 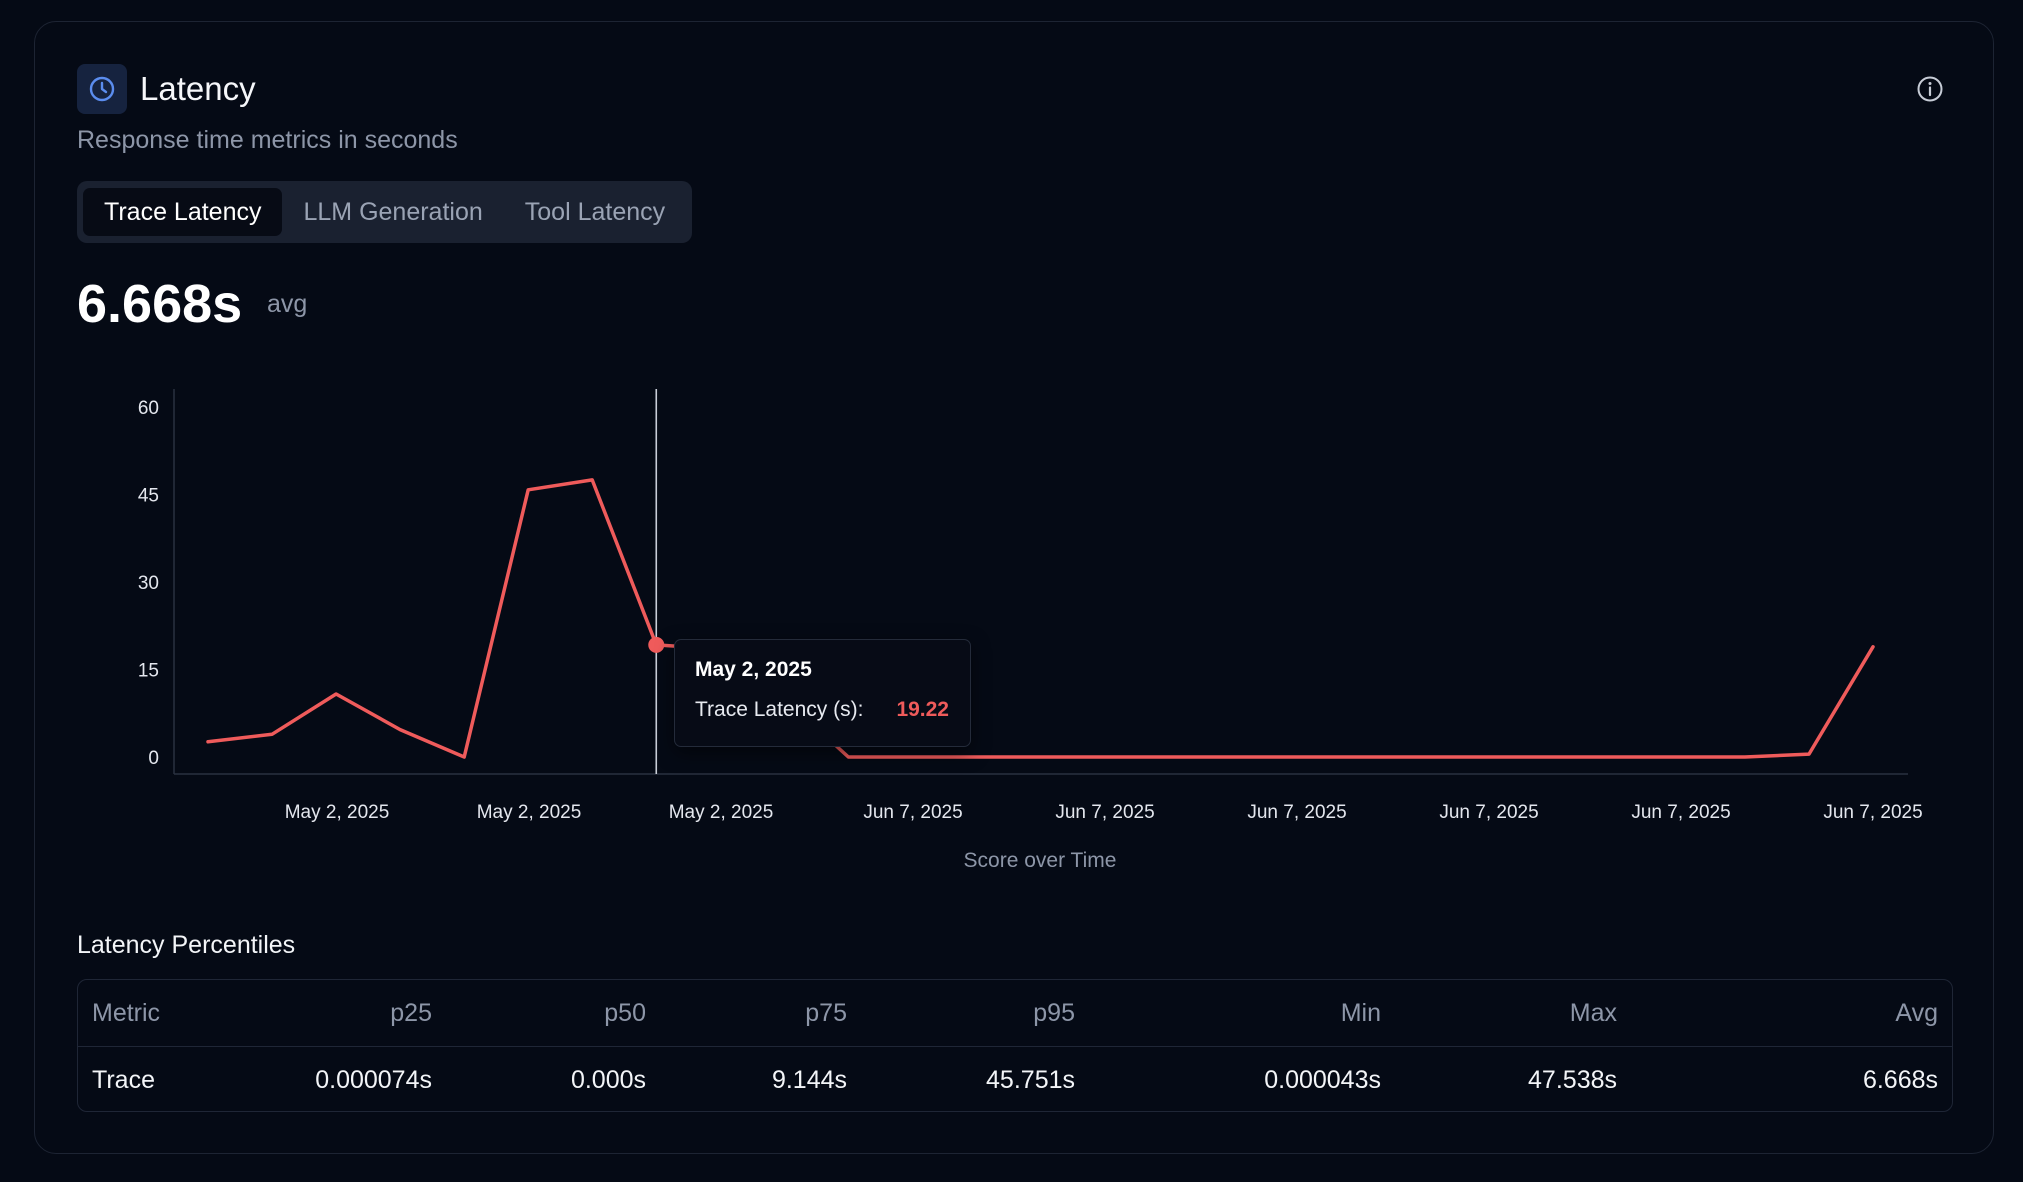 What do you see at coordinates (625, 1013) in the screenshot?
I see `col-header-p50: p50` at bounding box center [625, 1013].